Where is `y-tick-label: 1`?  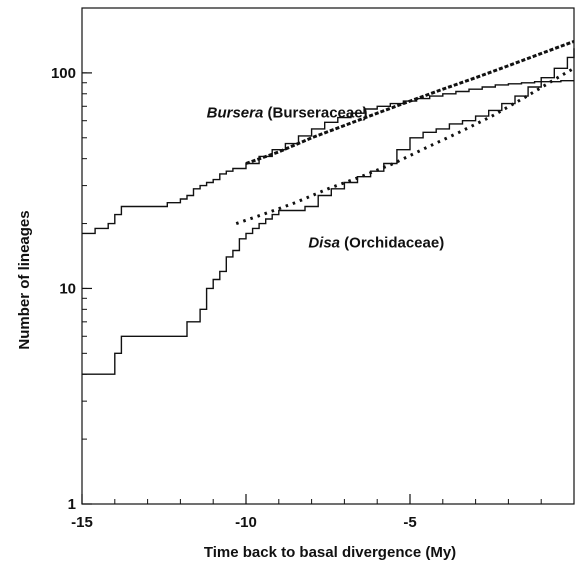 y-tick-label: 1 is located at coordinates (72, 504).